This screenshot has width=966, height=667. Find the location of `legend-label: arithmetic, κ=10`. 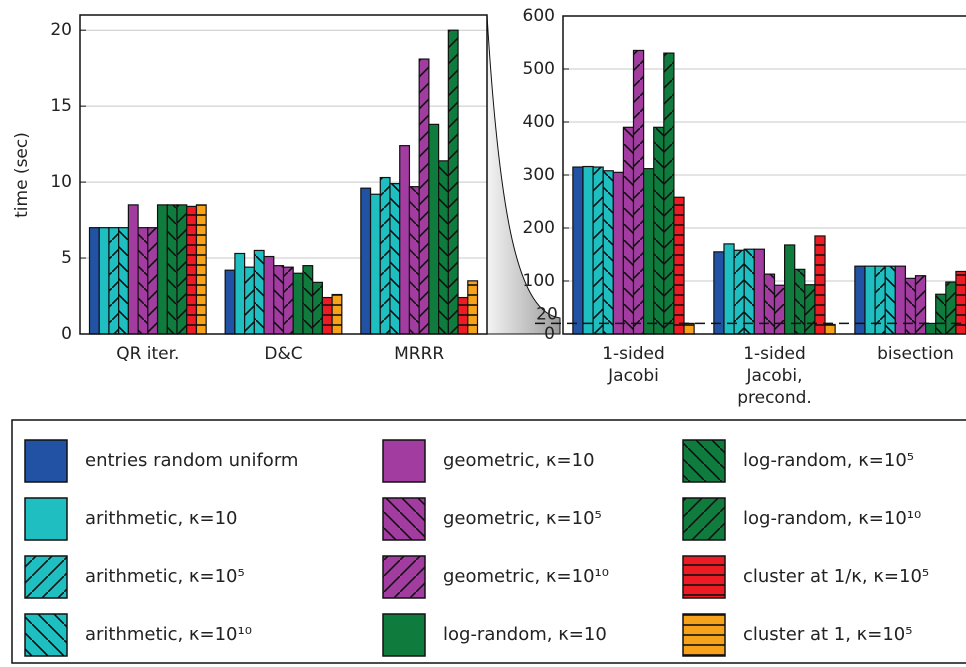

legend-label: arithmetic, κ=10 is located at coordinates (161, 518).